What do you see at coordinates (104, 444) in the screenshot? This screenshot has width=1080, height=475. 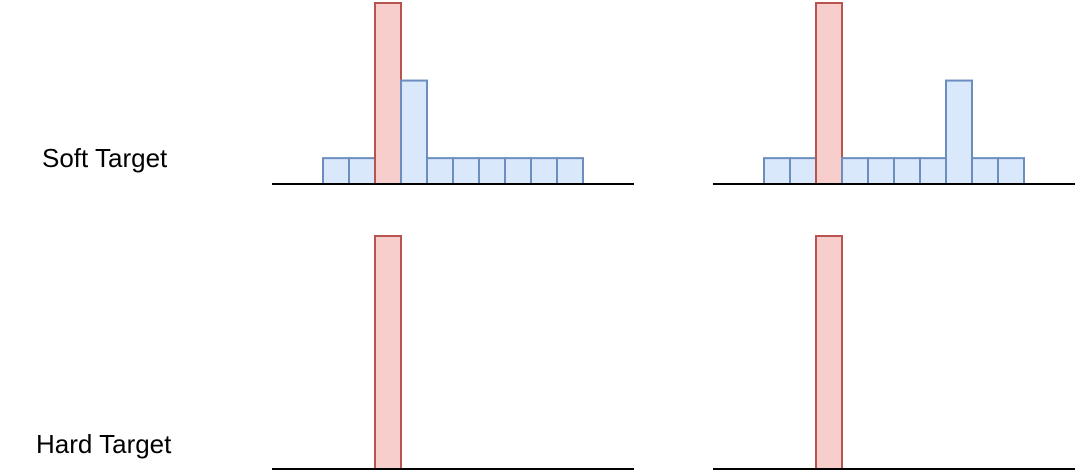 I see `row-label: Hard Target` at bounding box center [104, 444].